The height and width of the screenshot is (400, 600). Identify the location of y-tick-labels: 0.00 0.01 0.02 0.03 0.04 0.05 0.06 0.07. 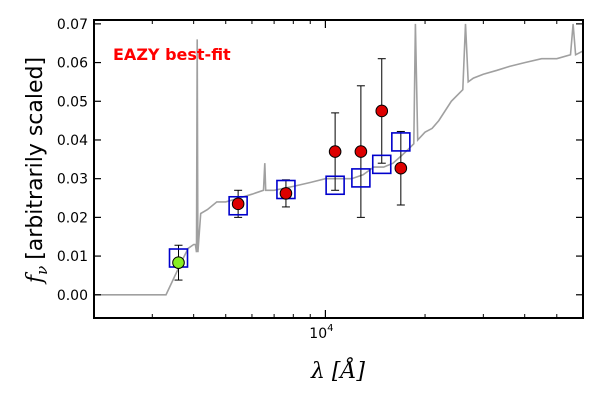
(72, 160).